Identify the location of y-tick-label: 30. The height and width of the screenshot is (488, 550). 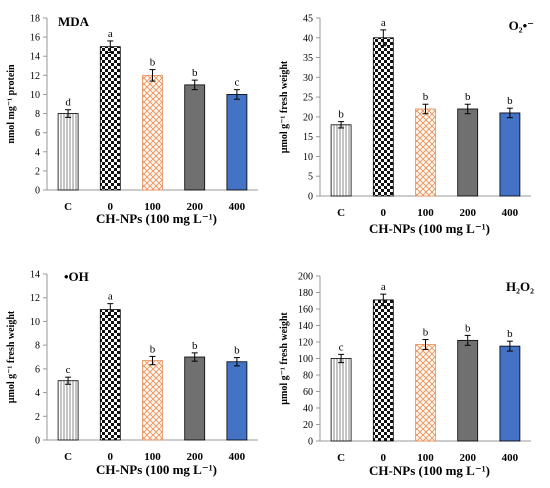
(308, 78).